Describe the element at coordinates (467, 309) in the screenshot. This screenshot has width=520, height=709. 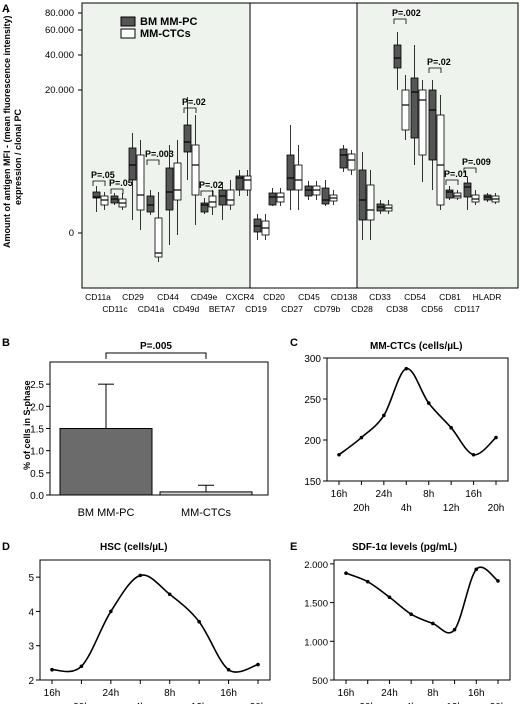
I see `x-label-marker: CD117` at that location.